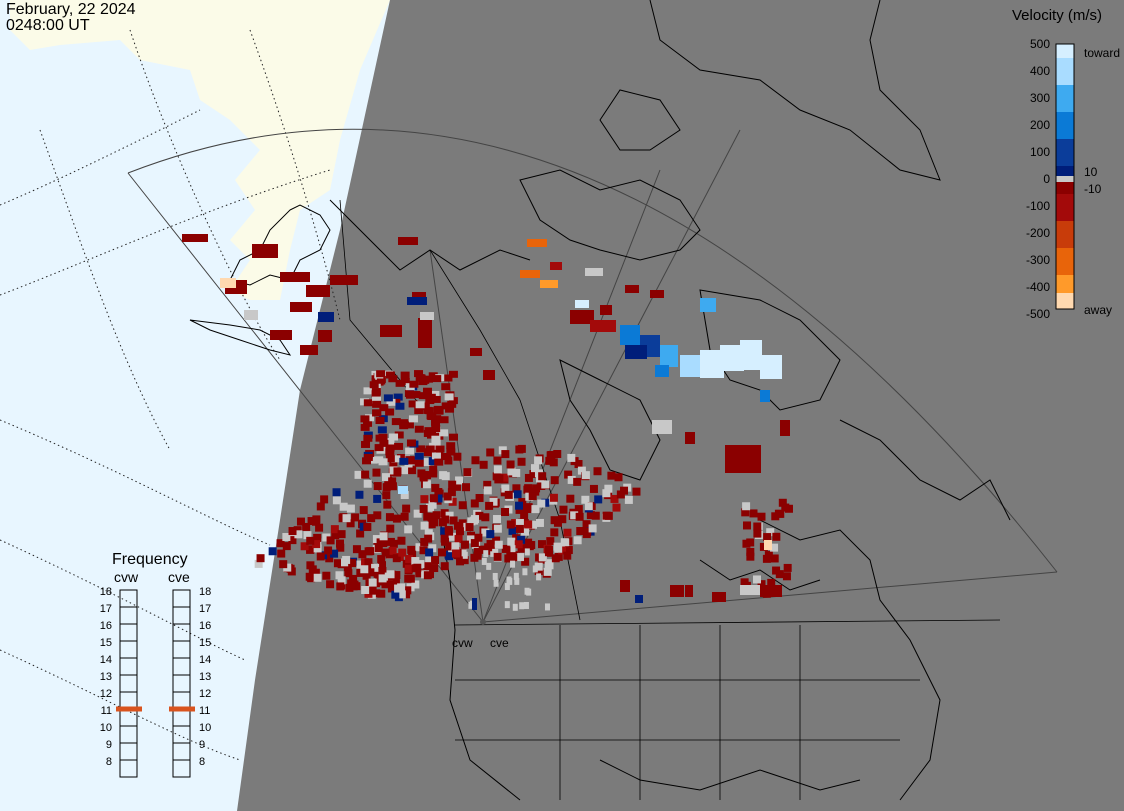  I want to click on frequency-radar-right: cve, so click(179, 577).